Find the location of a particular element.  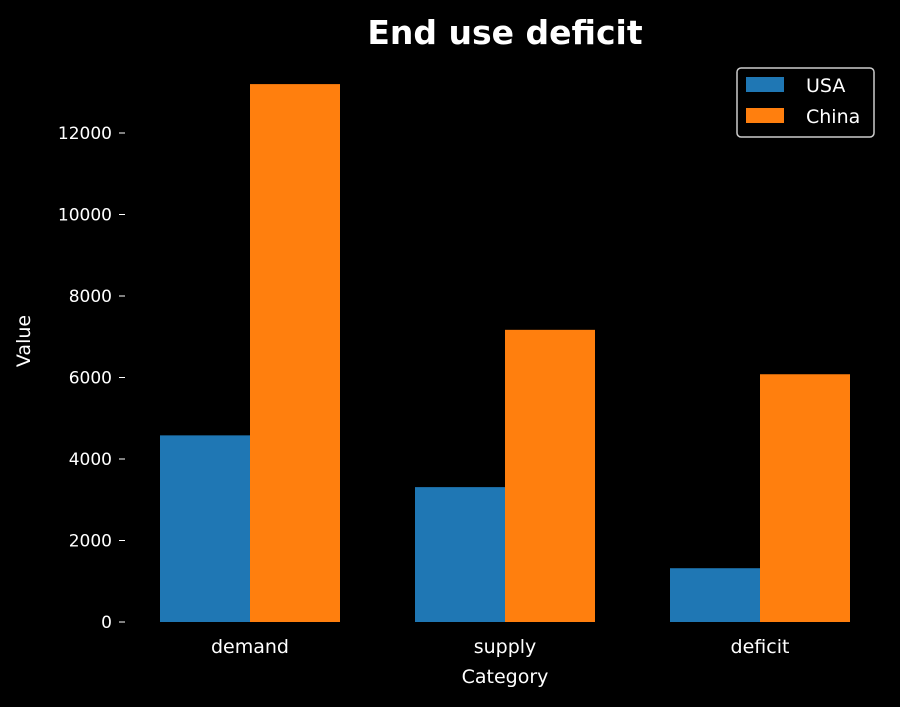

x-tick-label: supply is located at coordinates (505, 647).